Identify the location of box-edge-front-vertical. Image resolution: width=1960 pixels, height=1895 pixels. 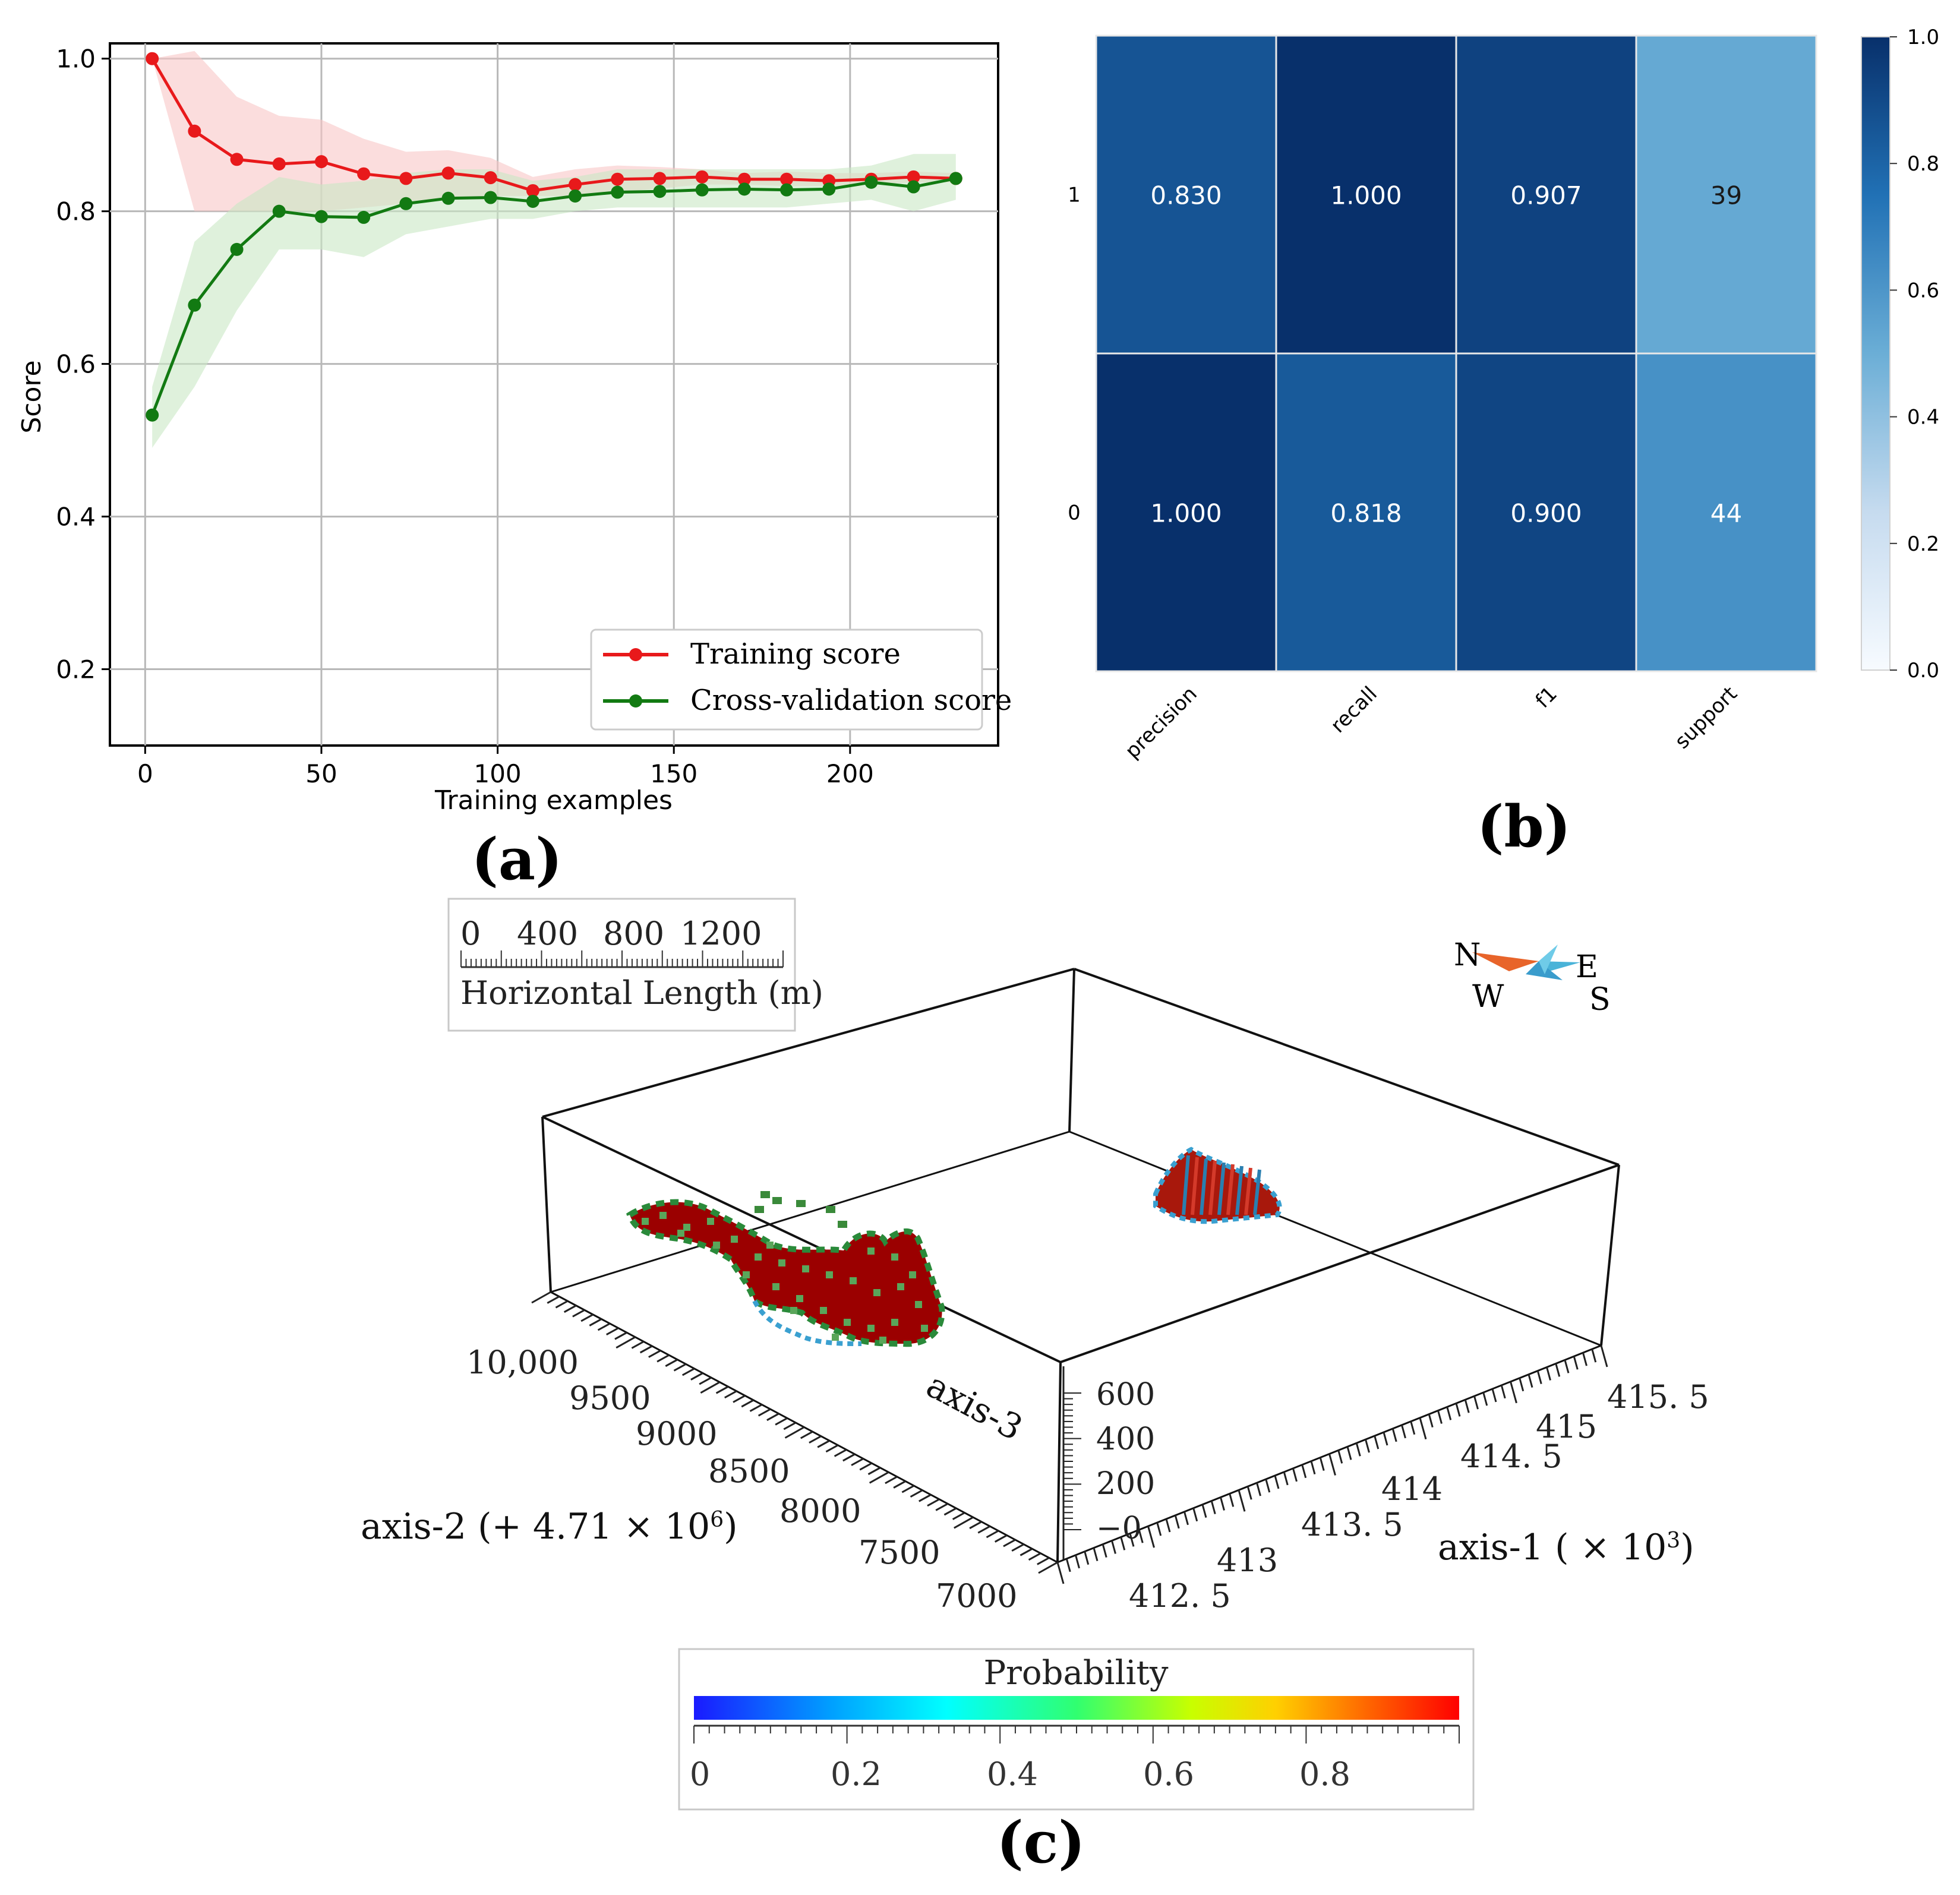
(1059, 1462).